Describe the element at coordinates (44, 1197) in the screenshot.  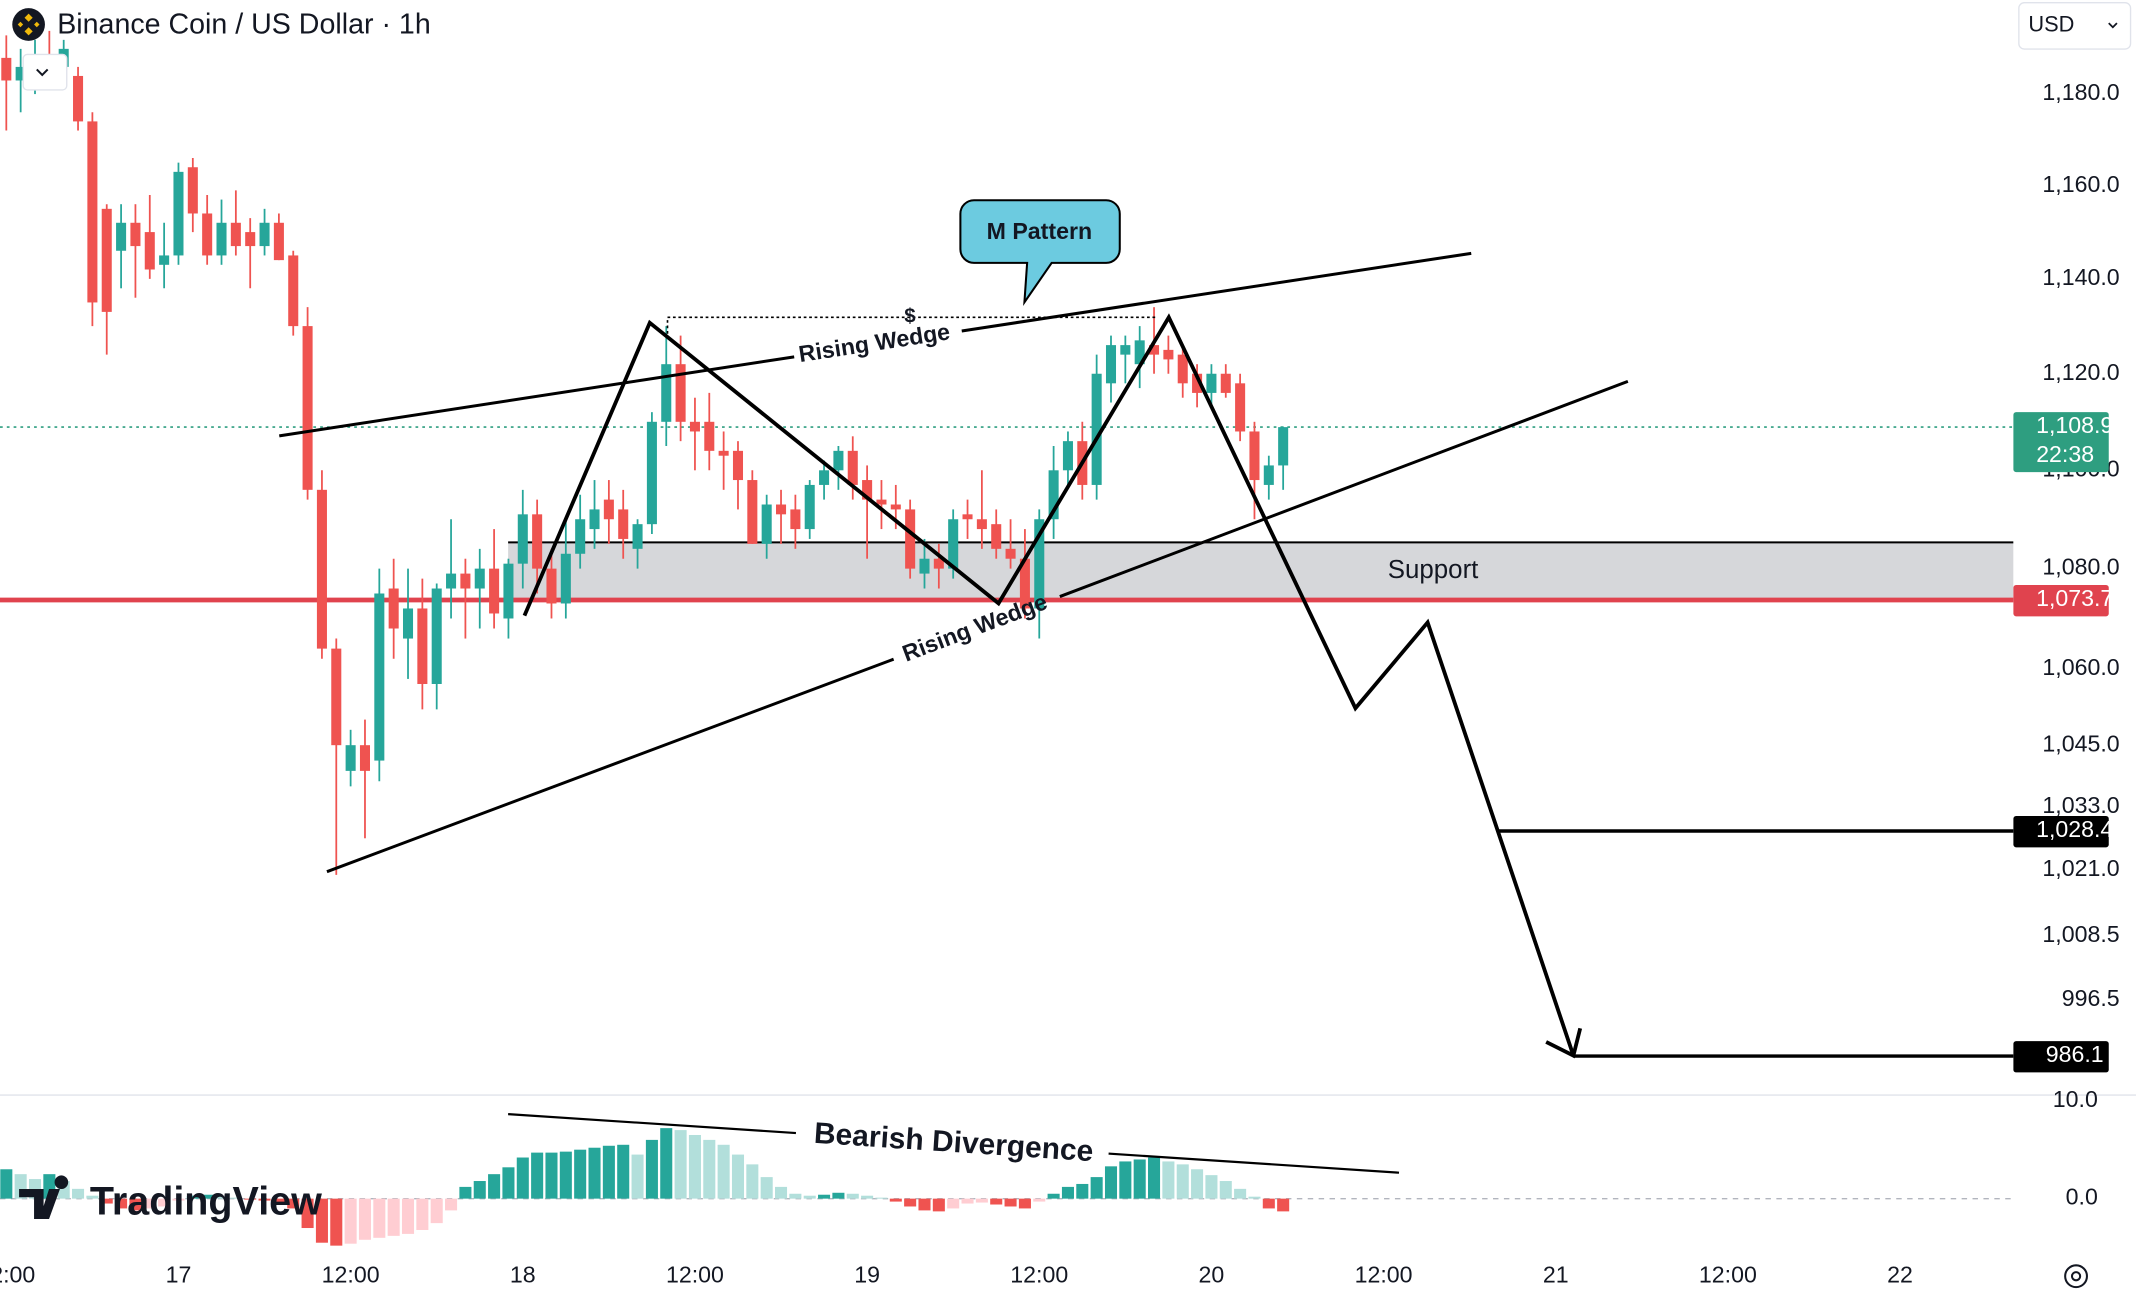
I see `watermark-icon` at that location.